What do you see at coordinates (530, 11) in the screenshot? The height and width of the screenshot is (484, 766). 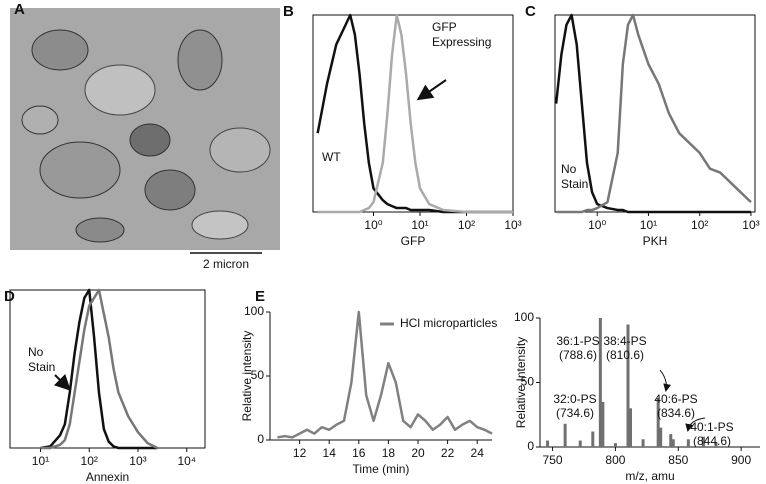 I see `panel-letter: C` at bounding box center [530, 11].